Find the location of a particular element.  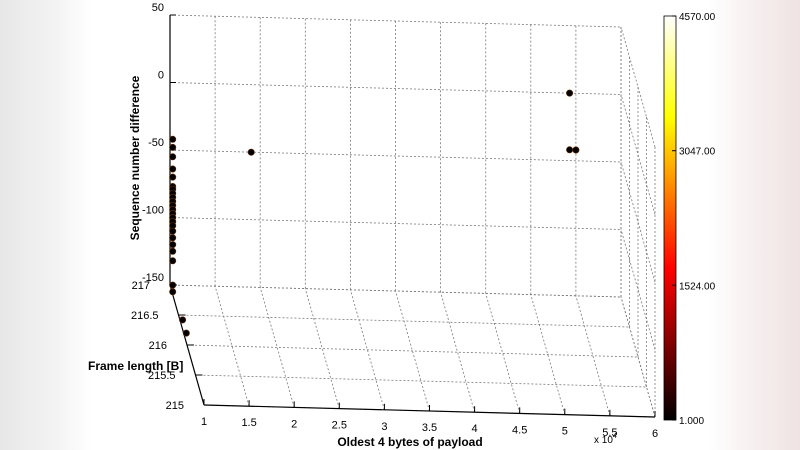

colorbar-tick-label: 1.000 is located at coordinates (691, 421).